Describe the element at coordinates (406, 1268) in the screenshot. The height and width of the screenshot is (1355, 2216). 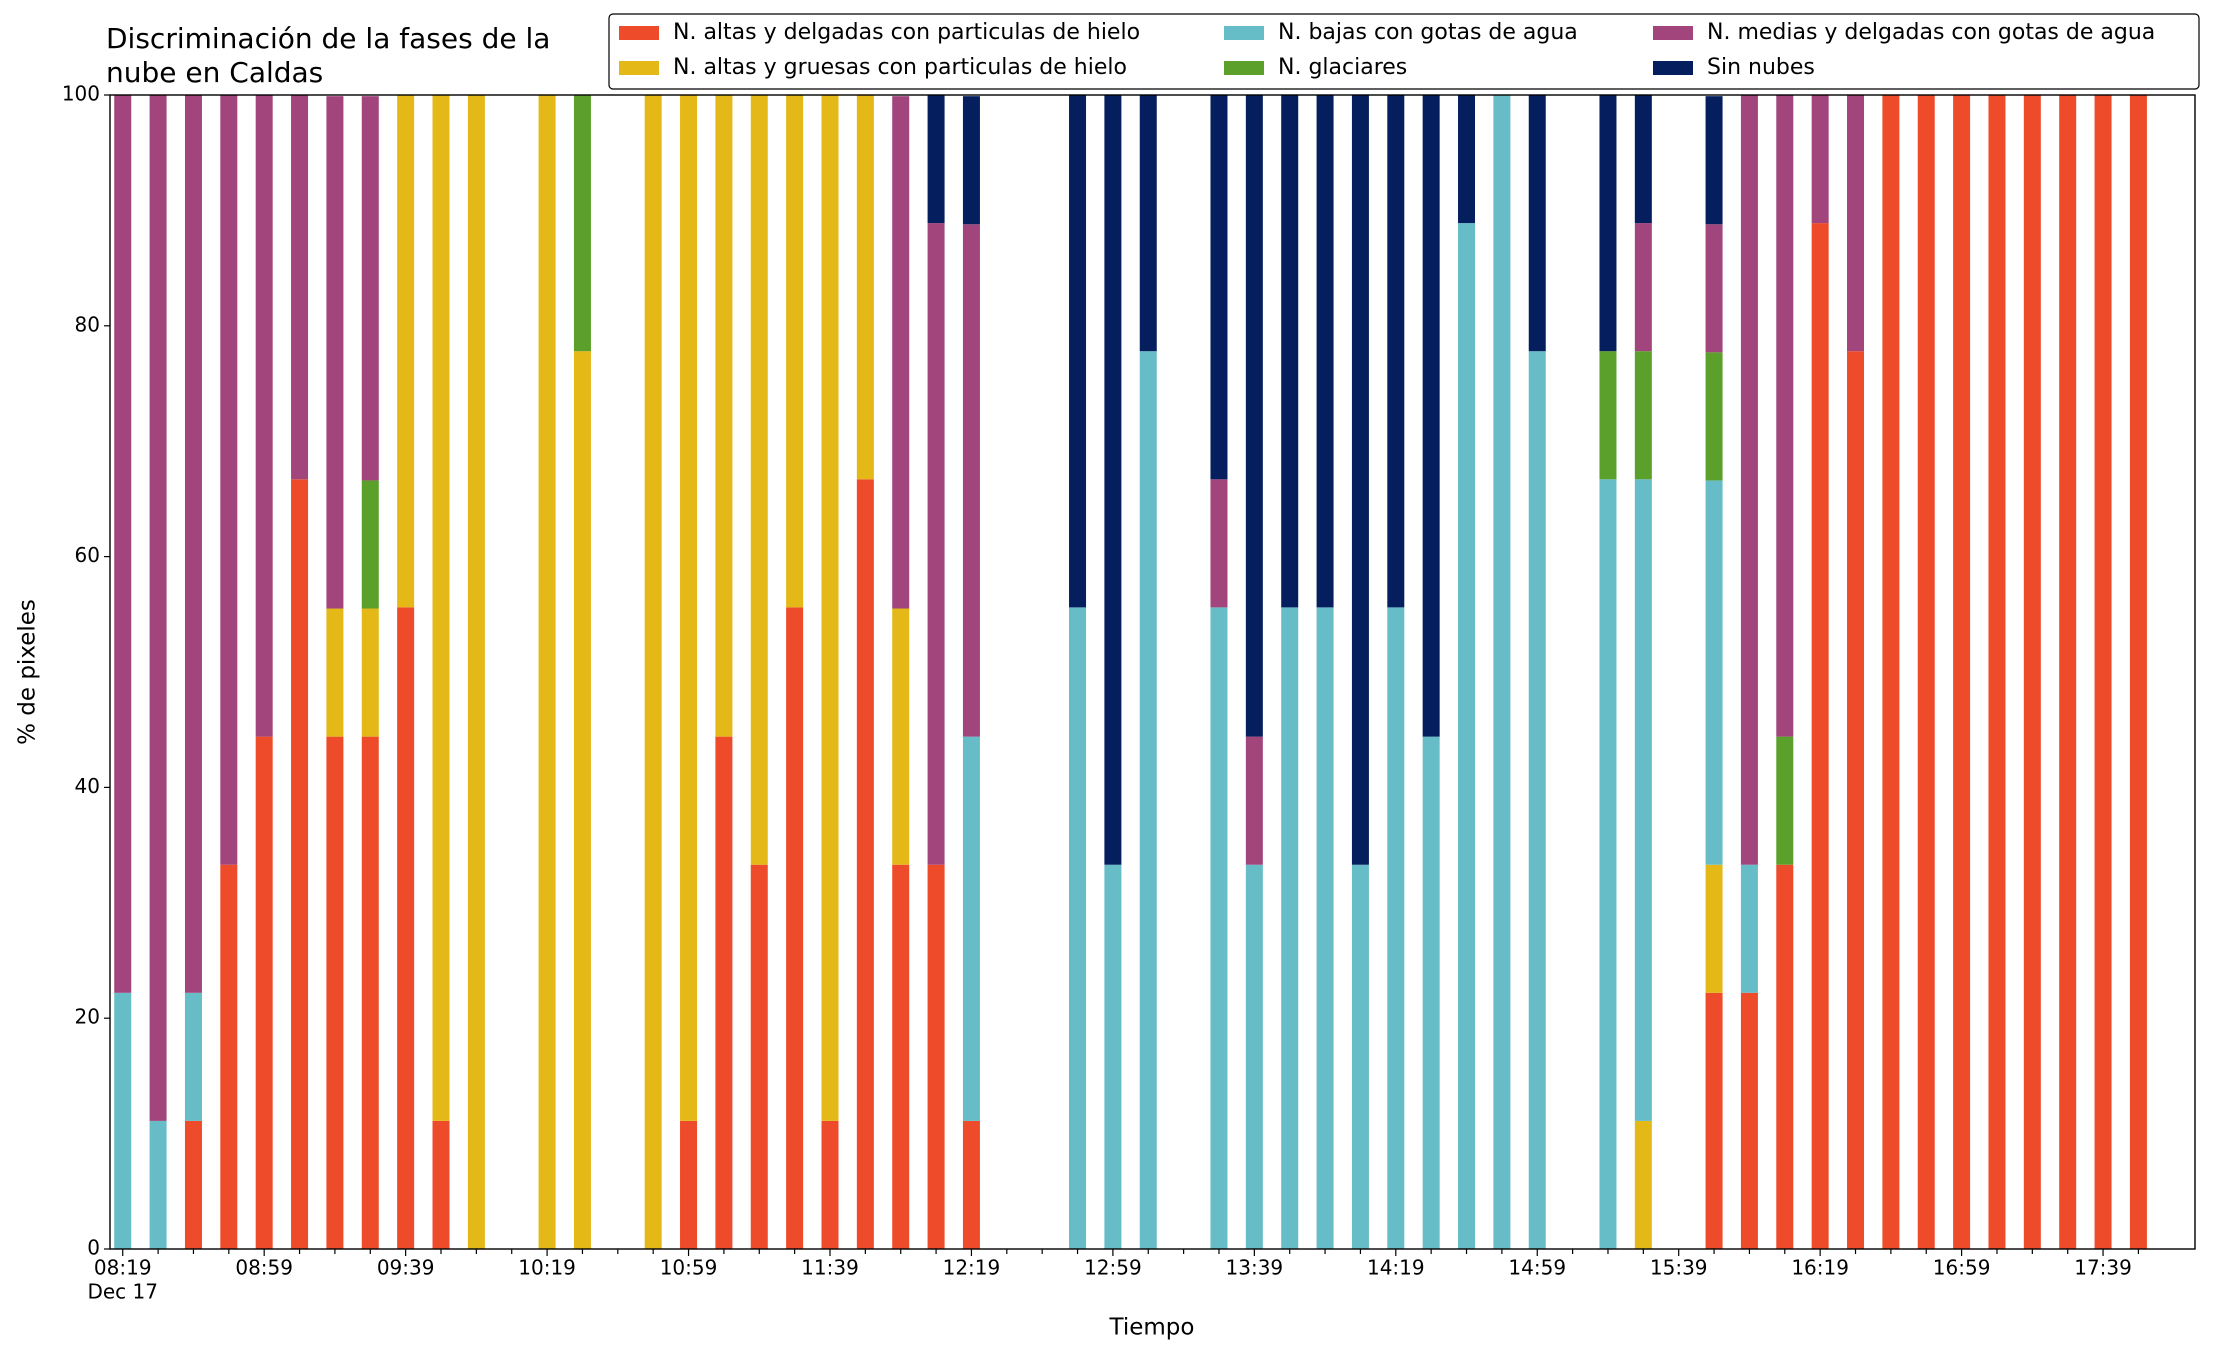
I see `x-tick-label: 09:39` at that location.